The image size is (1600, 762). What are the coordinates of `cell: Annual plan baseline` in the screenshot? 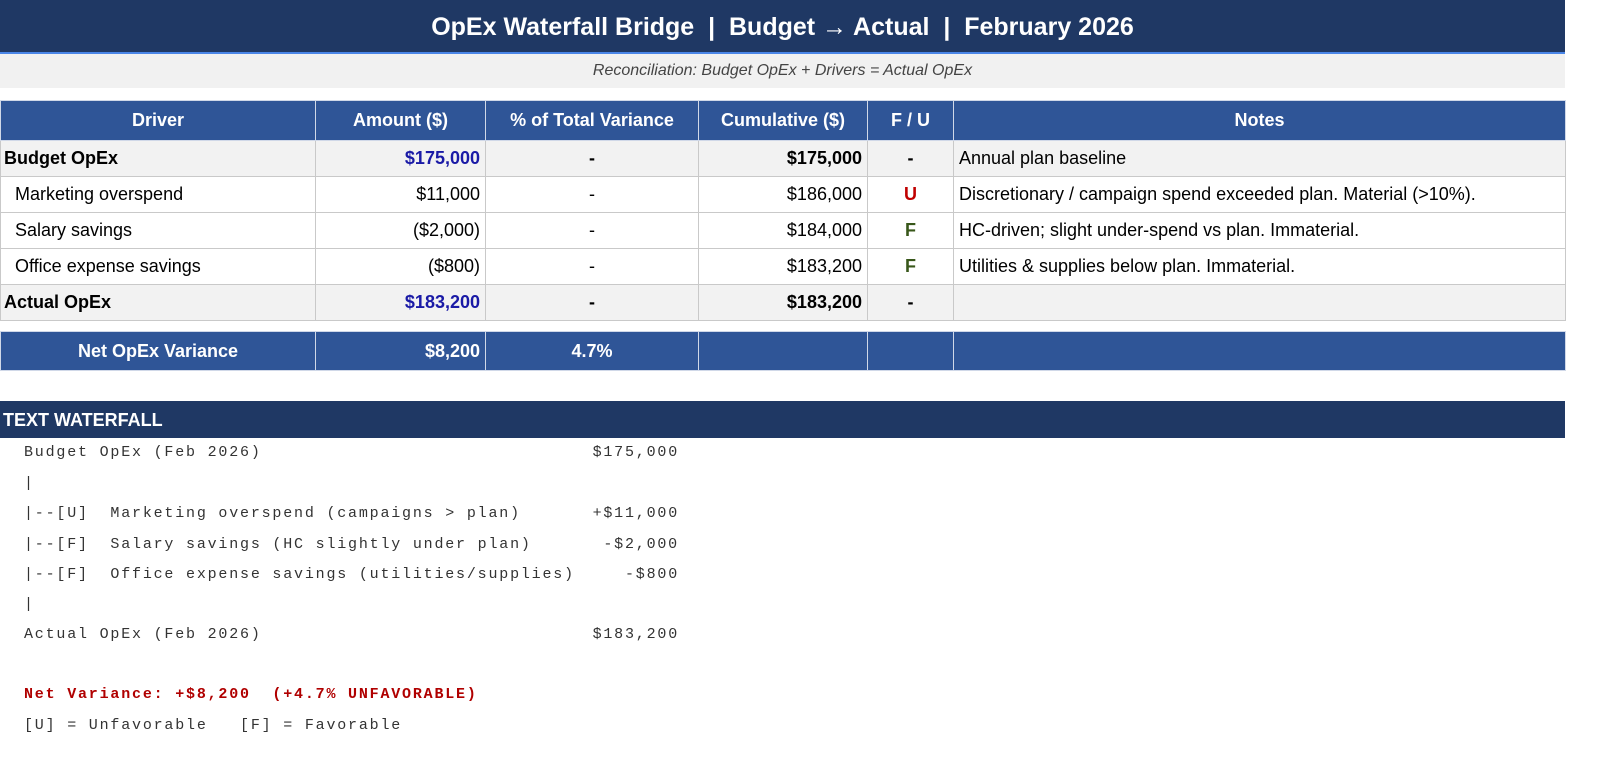 It's located at (1259, 158).